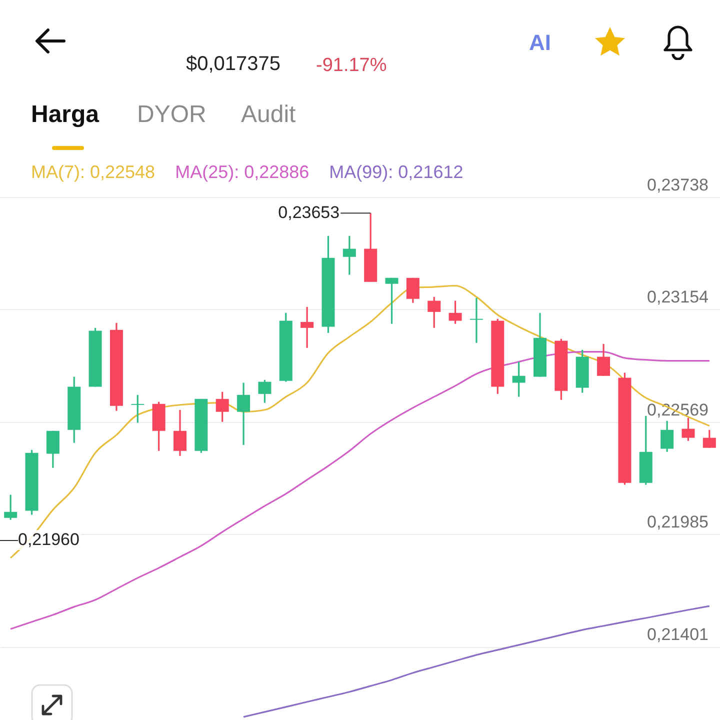 This screenshot has width=720, height=720. Describe the element at coordinates (677, 184) in the screenshot. I see `y-tick-label: 0,23738` at that location.